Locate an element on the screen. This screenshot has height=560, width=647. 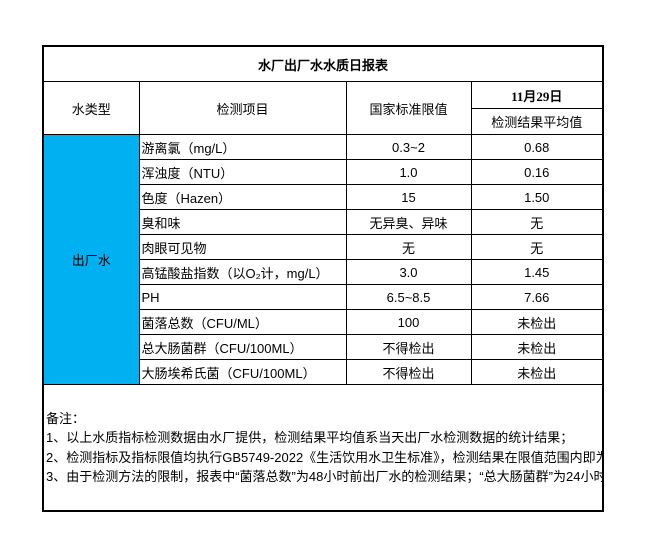
result-cell: 0.68 is located at coordinates (537, 147).